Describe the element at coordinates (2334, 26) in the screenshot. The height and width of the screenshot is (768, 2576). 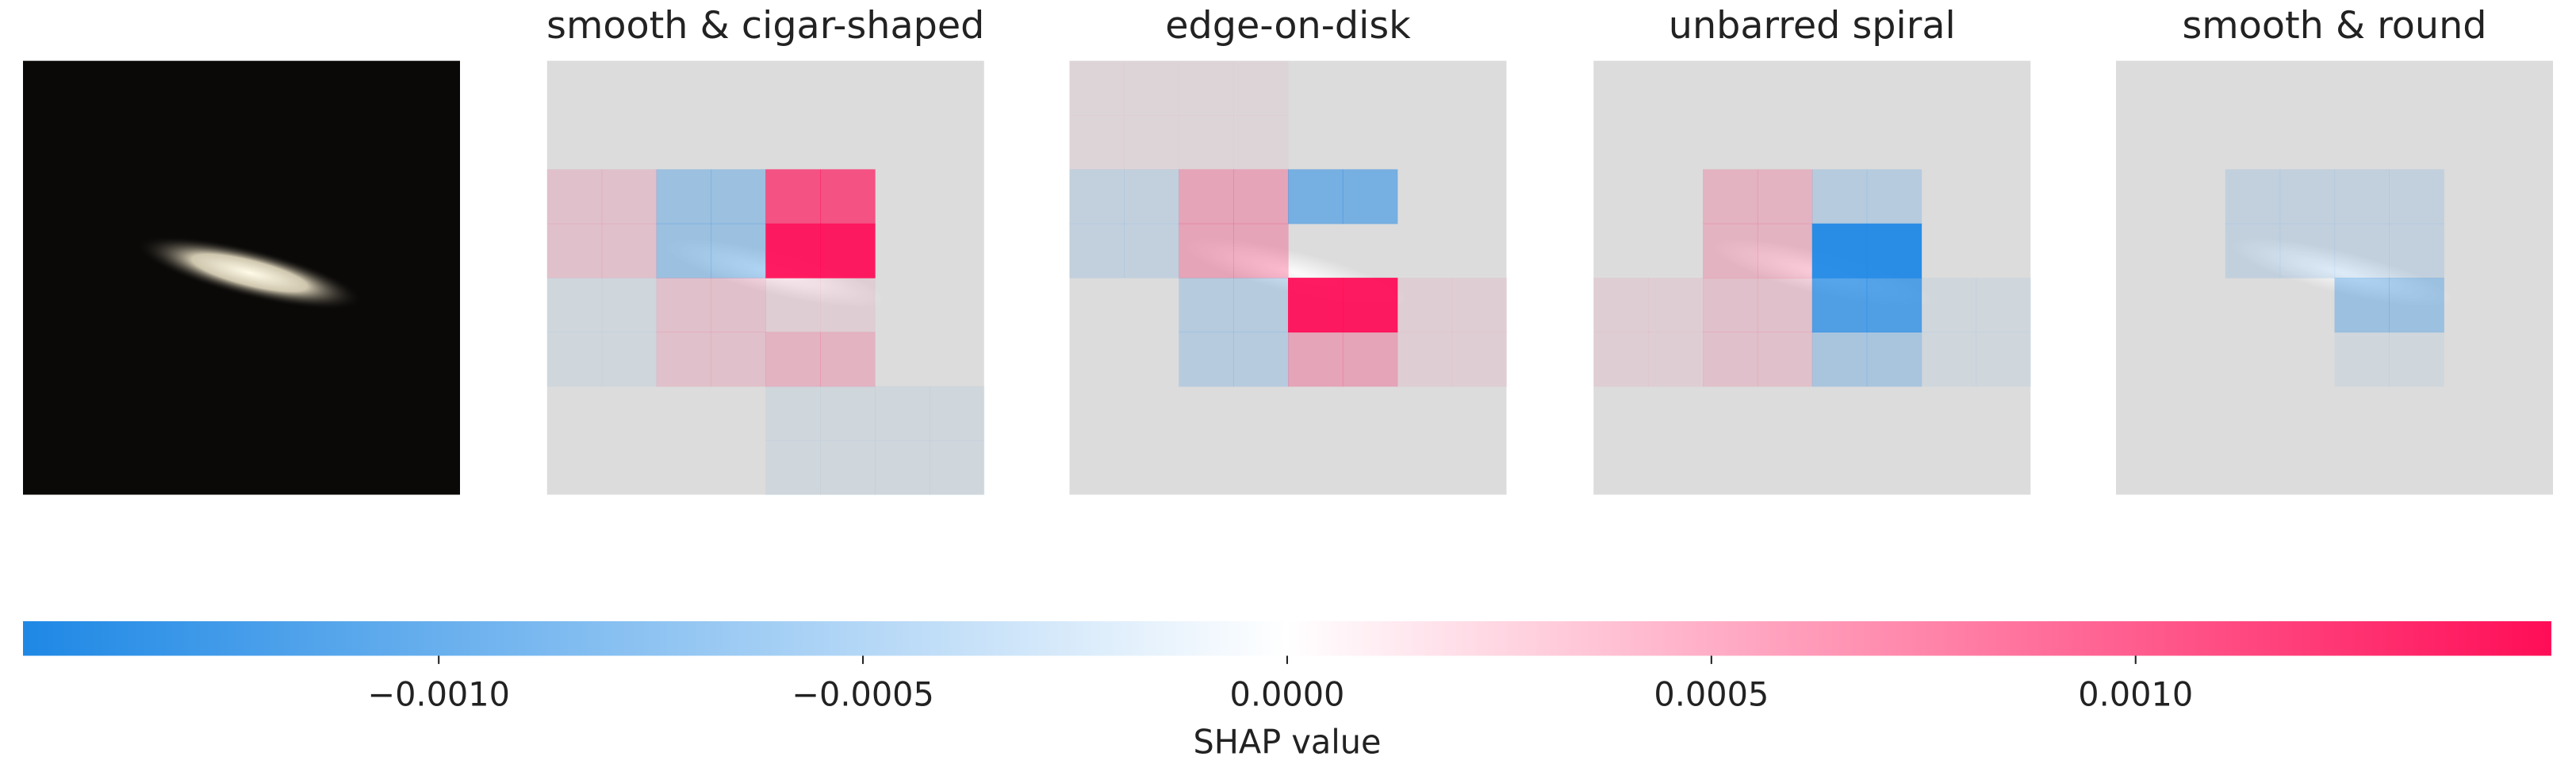
I see `panel-title: smooth & round` at that location.